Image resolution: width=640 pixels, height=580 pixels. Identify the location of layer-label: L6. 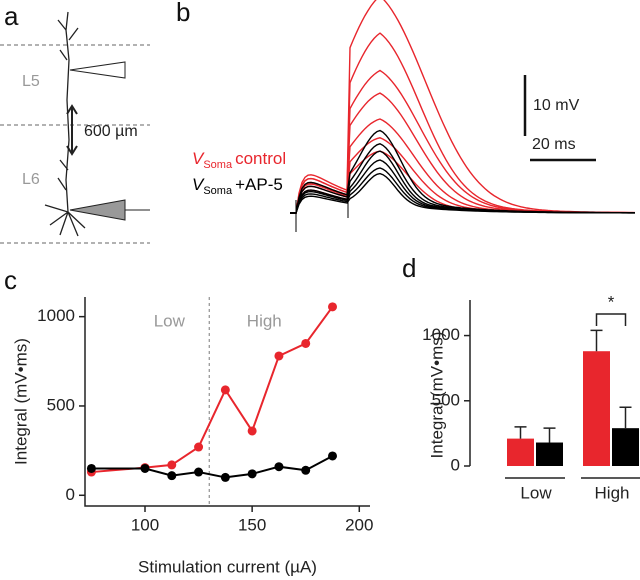
(31, 179).